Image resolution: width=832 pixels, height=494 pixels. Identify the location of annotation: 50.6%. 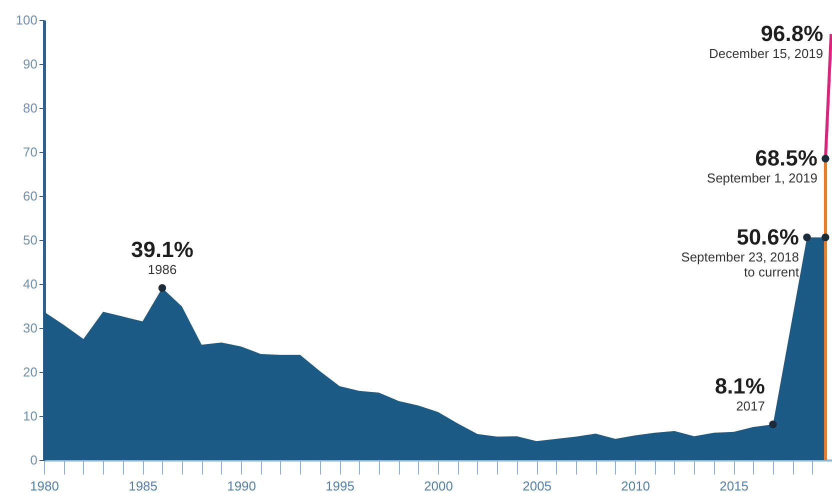
(767, 237).